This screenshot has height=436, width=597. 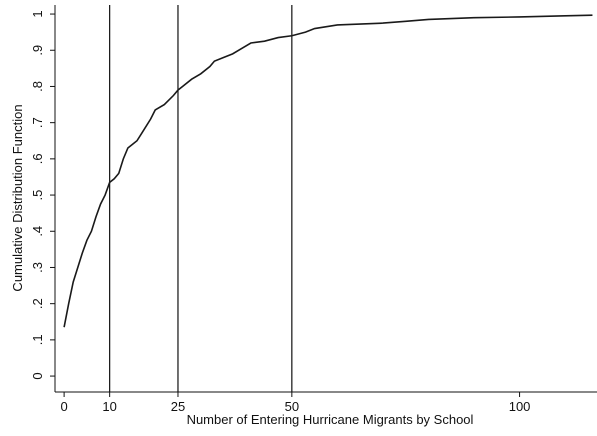 What do you see at coordinates (63, 406) in the screenshot?
I see `x-tick-label: 0` at bounding box center [63, 406].